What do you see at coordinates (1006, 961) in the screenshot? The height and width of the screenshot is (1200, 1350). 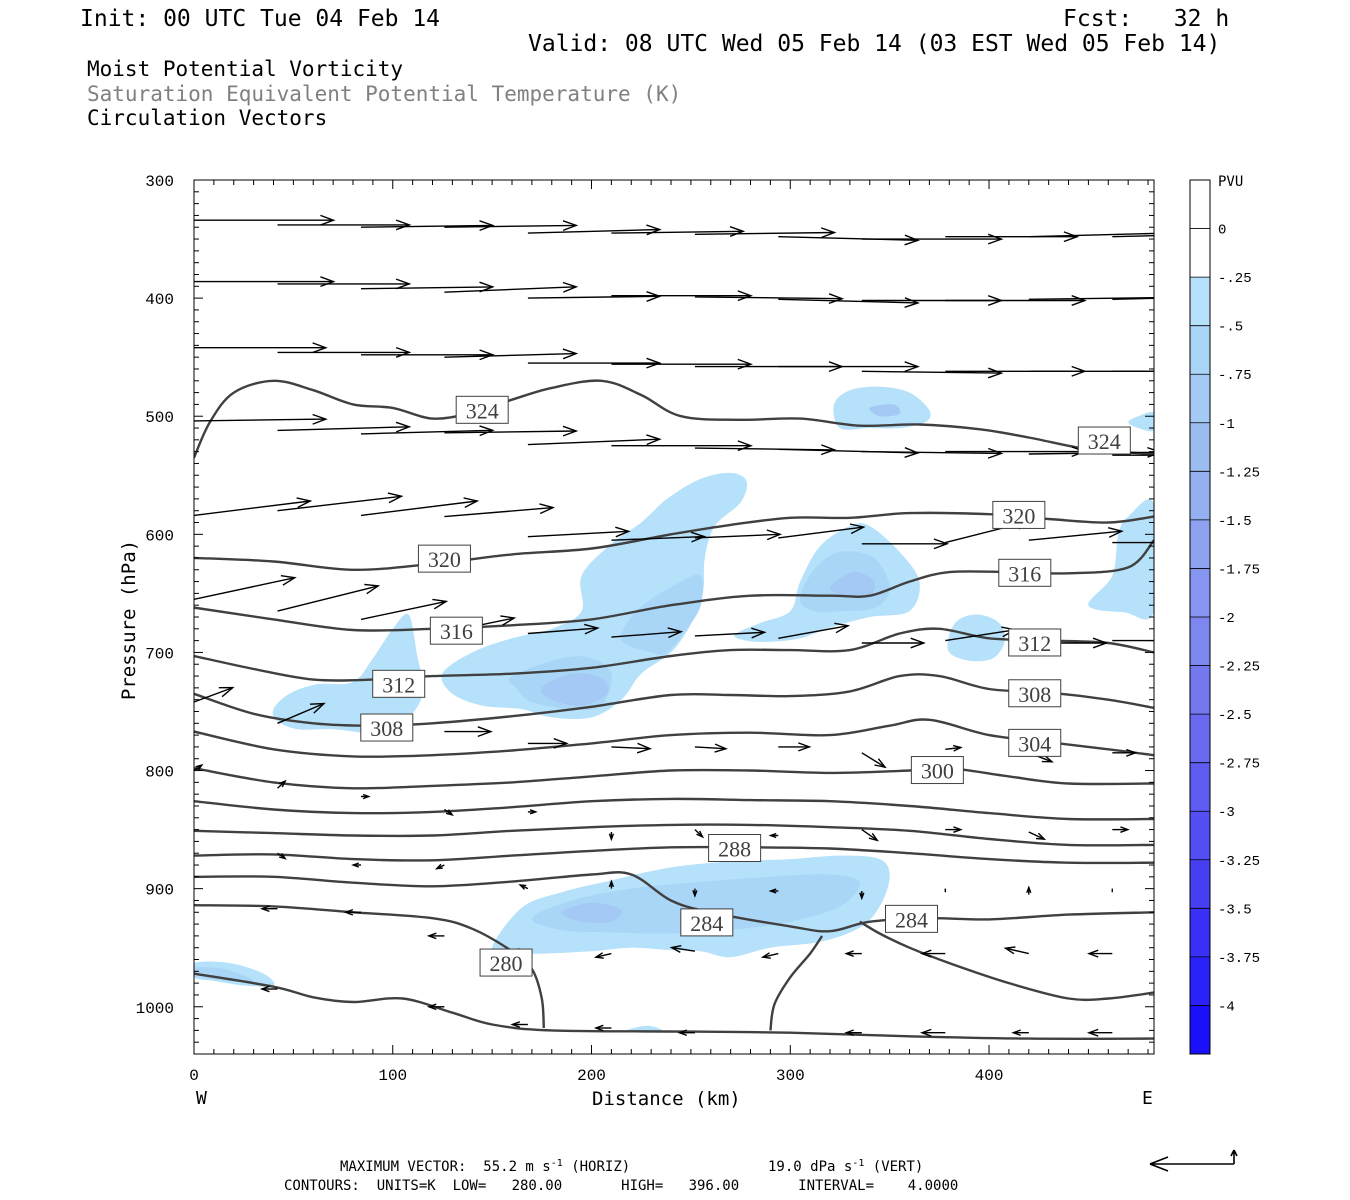 I see `theta-contour-284c` at bounding box center [1006, 961].